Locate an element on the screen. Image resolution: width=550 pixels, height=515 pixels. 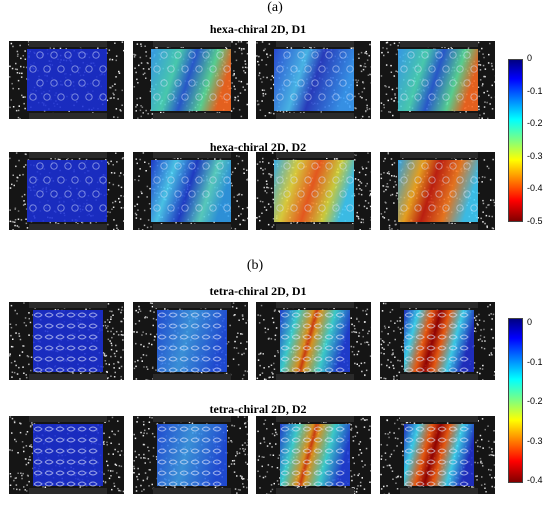
dic-frame-a-r2-c3 is located at coordinates (313, 191).